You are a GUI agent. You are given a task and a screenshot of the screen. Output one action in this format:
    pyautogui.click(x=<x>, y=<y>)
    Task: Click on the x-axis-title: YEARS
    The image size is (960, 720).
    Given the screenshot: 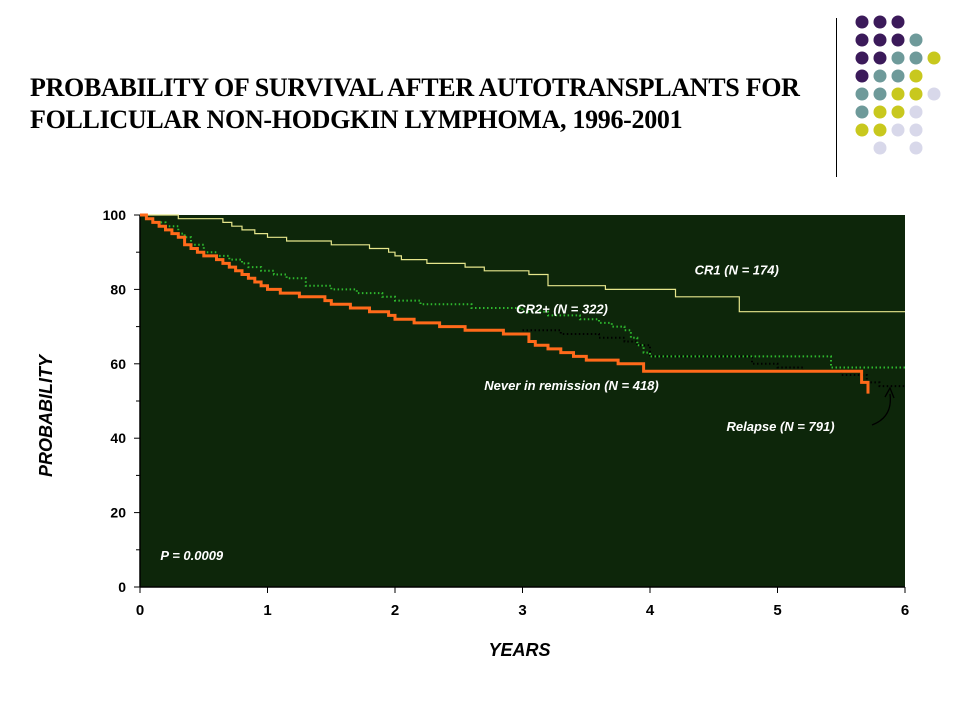 What is the action you would take?
    pyautogui.click(x=519, y=650)
    